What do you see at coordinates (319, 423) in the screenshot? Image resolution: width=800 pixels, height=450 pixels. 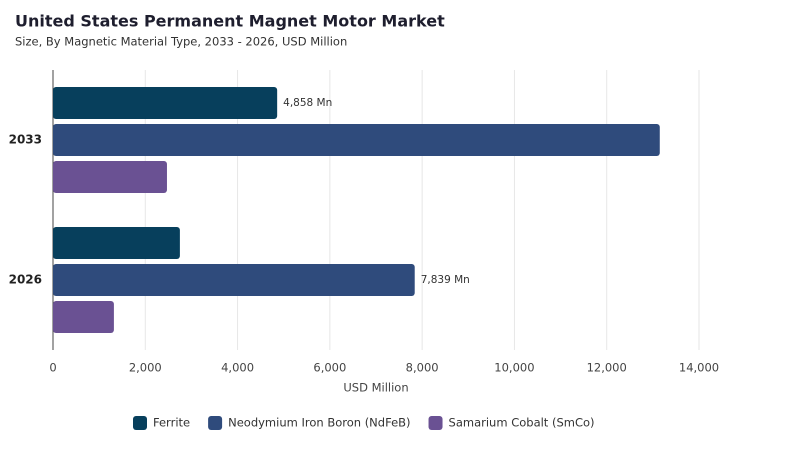 I see `legend-label: Neodymium Iron Boron (NdFeB)` at bounding box center [319, 423].